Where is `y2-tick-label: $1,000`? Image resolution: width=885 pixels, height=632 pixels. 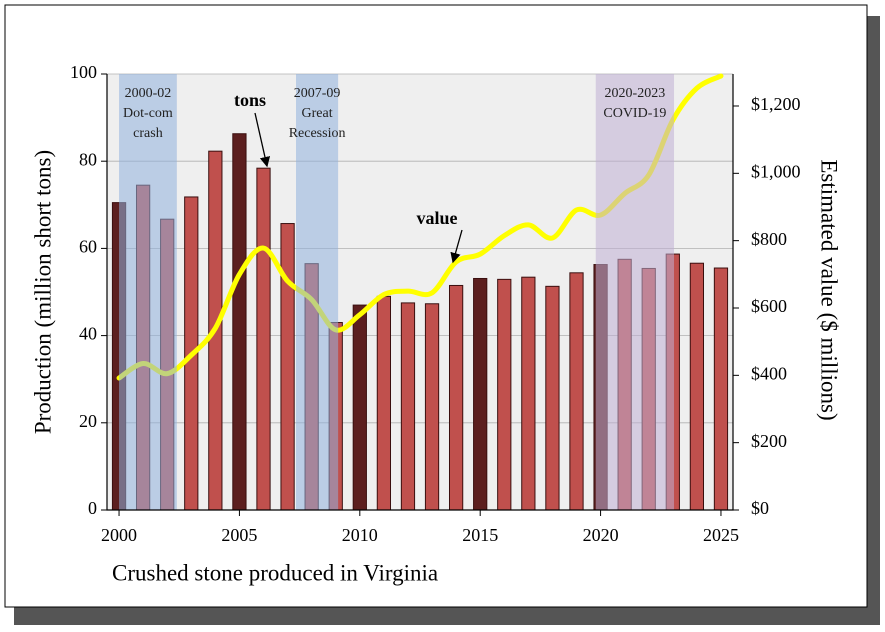 y2-tick-label: $1,000 is located at coordinates (776, 171).